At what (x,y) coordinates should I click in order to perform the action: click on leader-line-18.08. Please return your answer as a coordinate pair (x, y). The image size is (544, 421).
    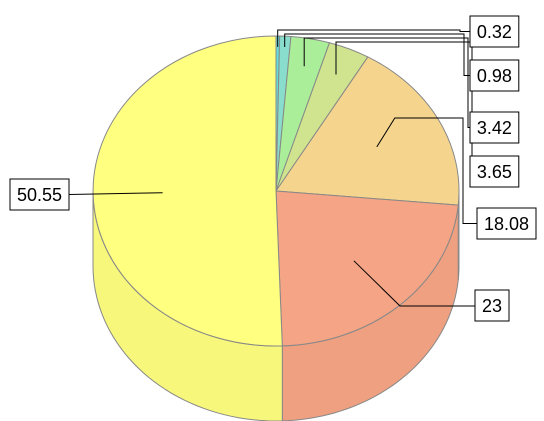
    Looking at the image, I should click on (426, 170).